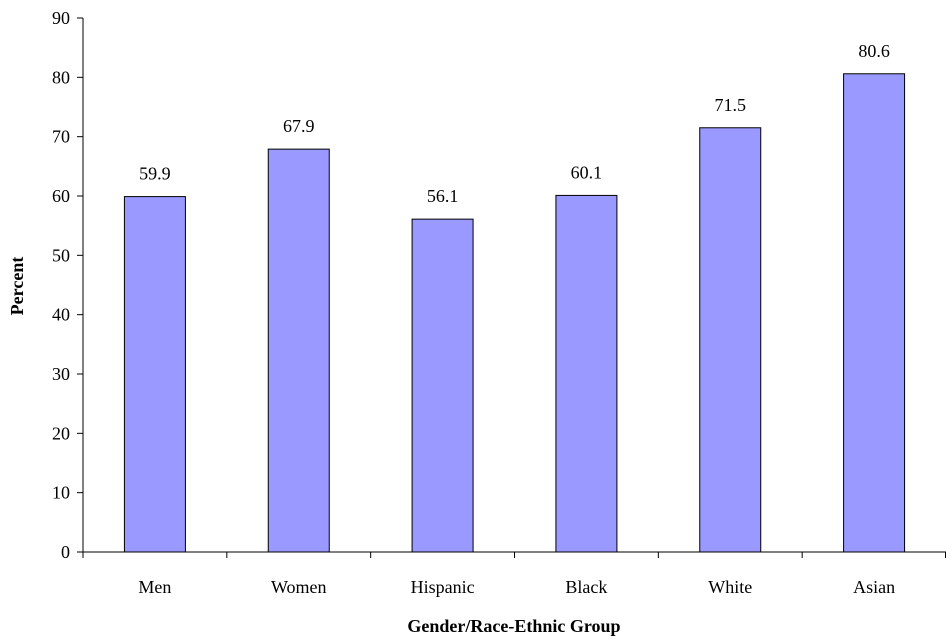 This screenshot has height=641, width=946. Describe the element at coordinates (874, 51) in the screenshot. I see `data-label-asian: 80.6` at that location.